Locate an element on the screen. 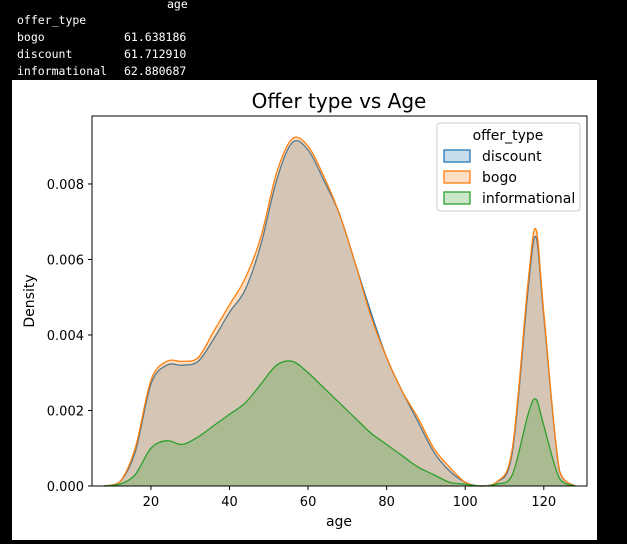 This screenshot has height=544, width=627. legend-frame is located at coordinates (508, 167).